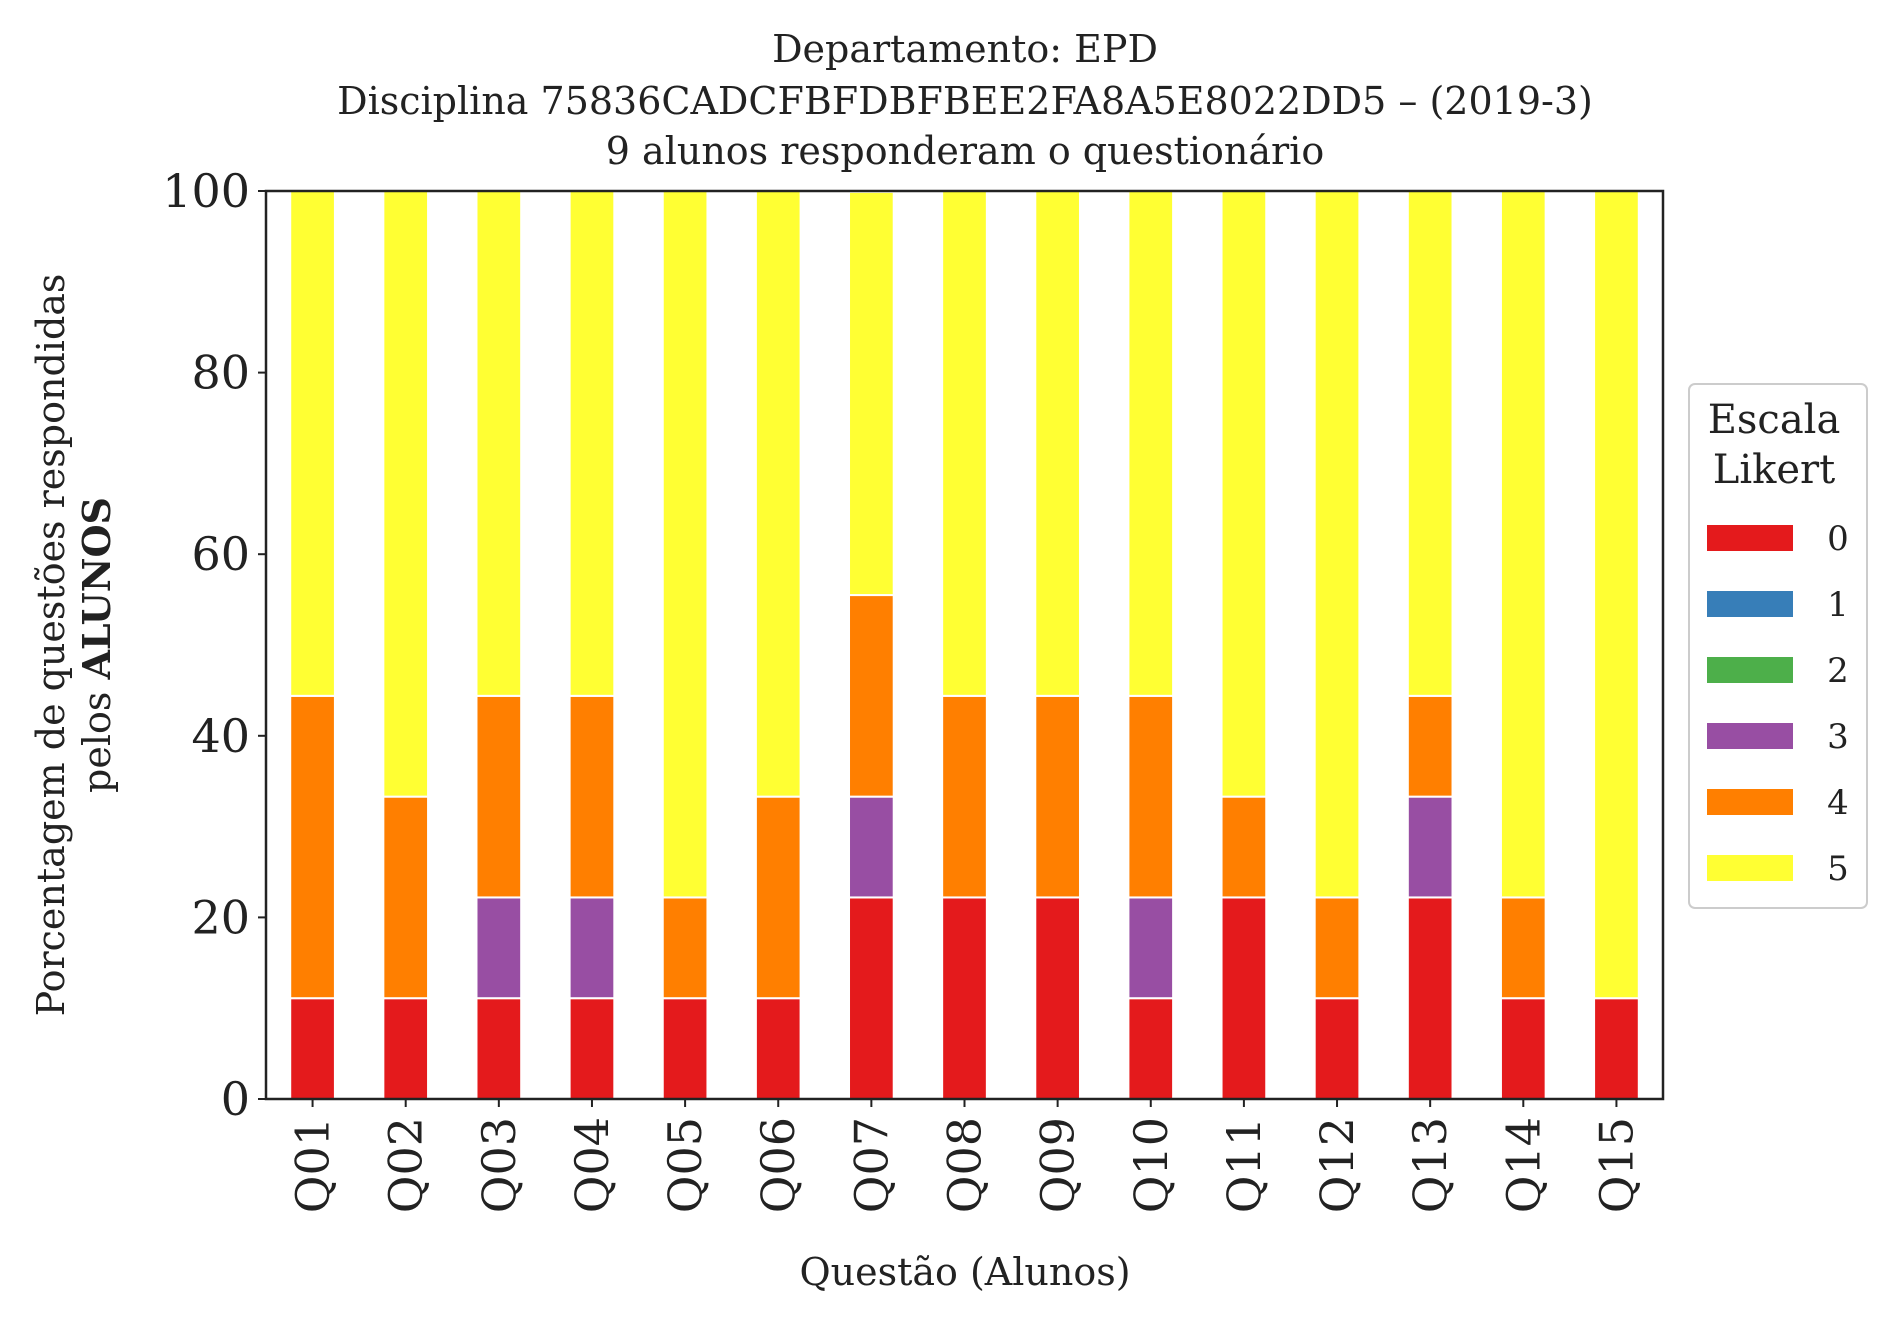  I want to click on legend-label-5: 5, so click(1838, 869).